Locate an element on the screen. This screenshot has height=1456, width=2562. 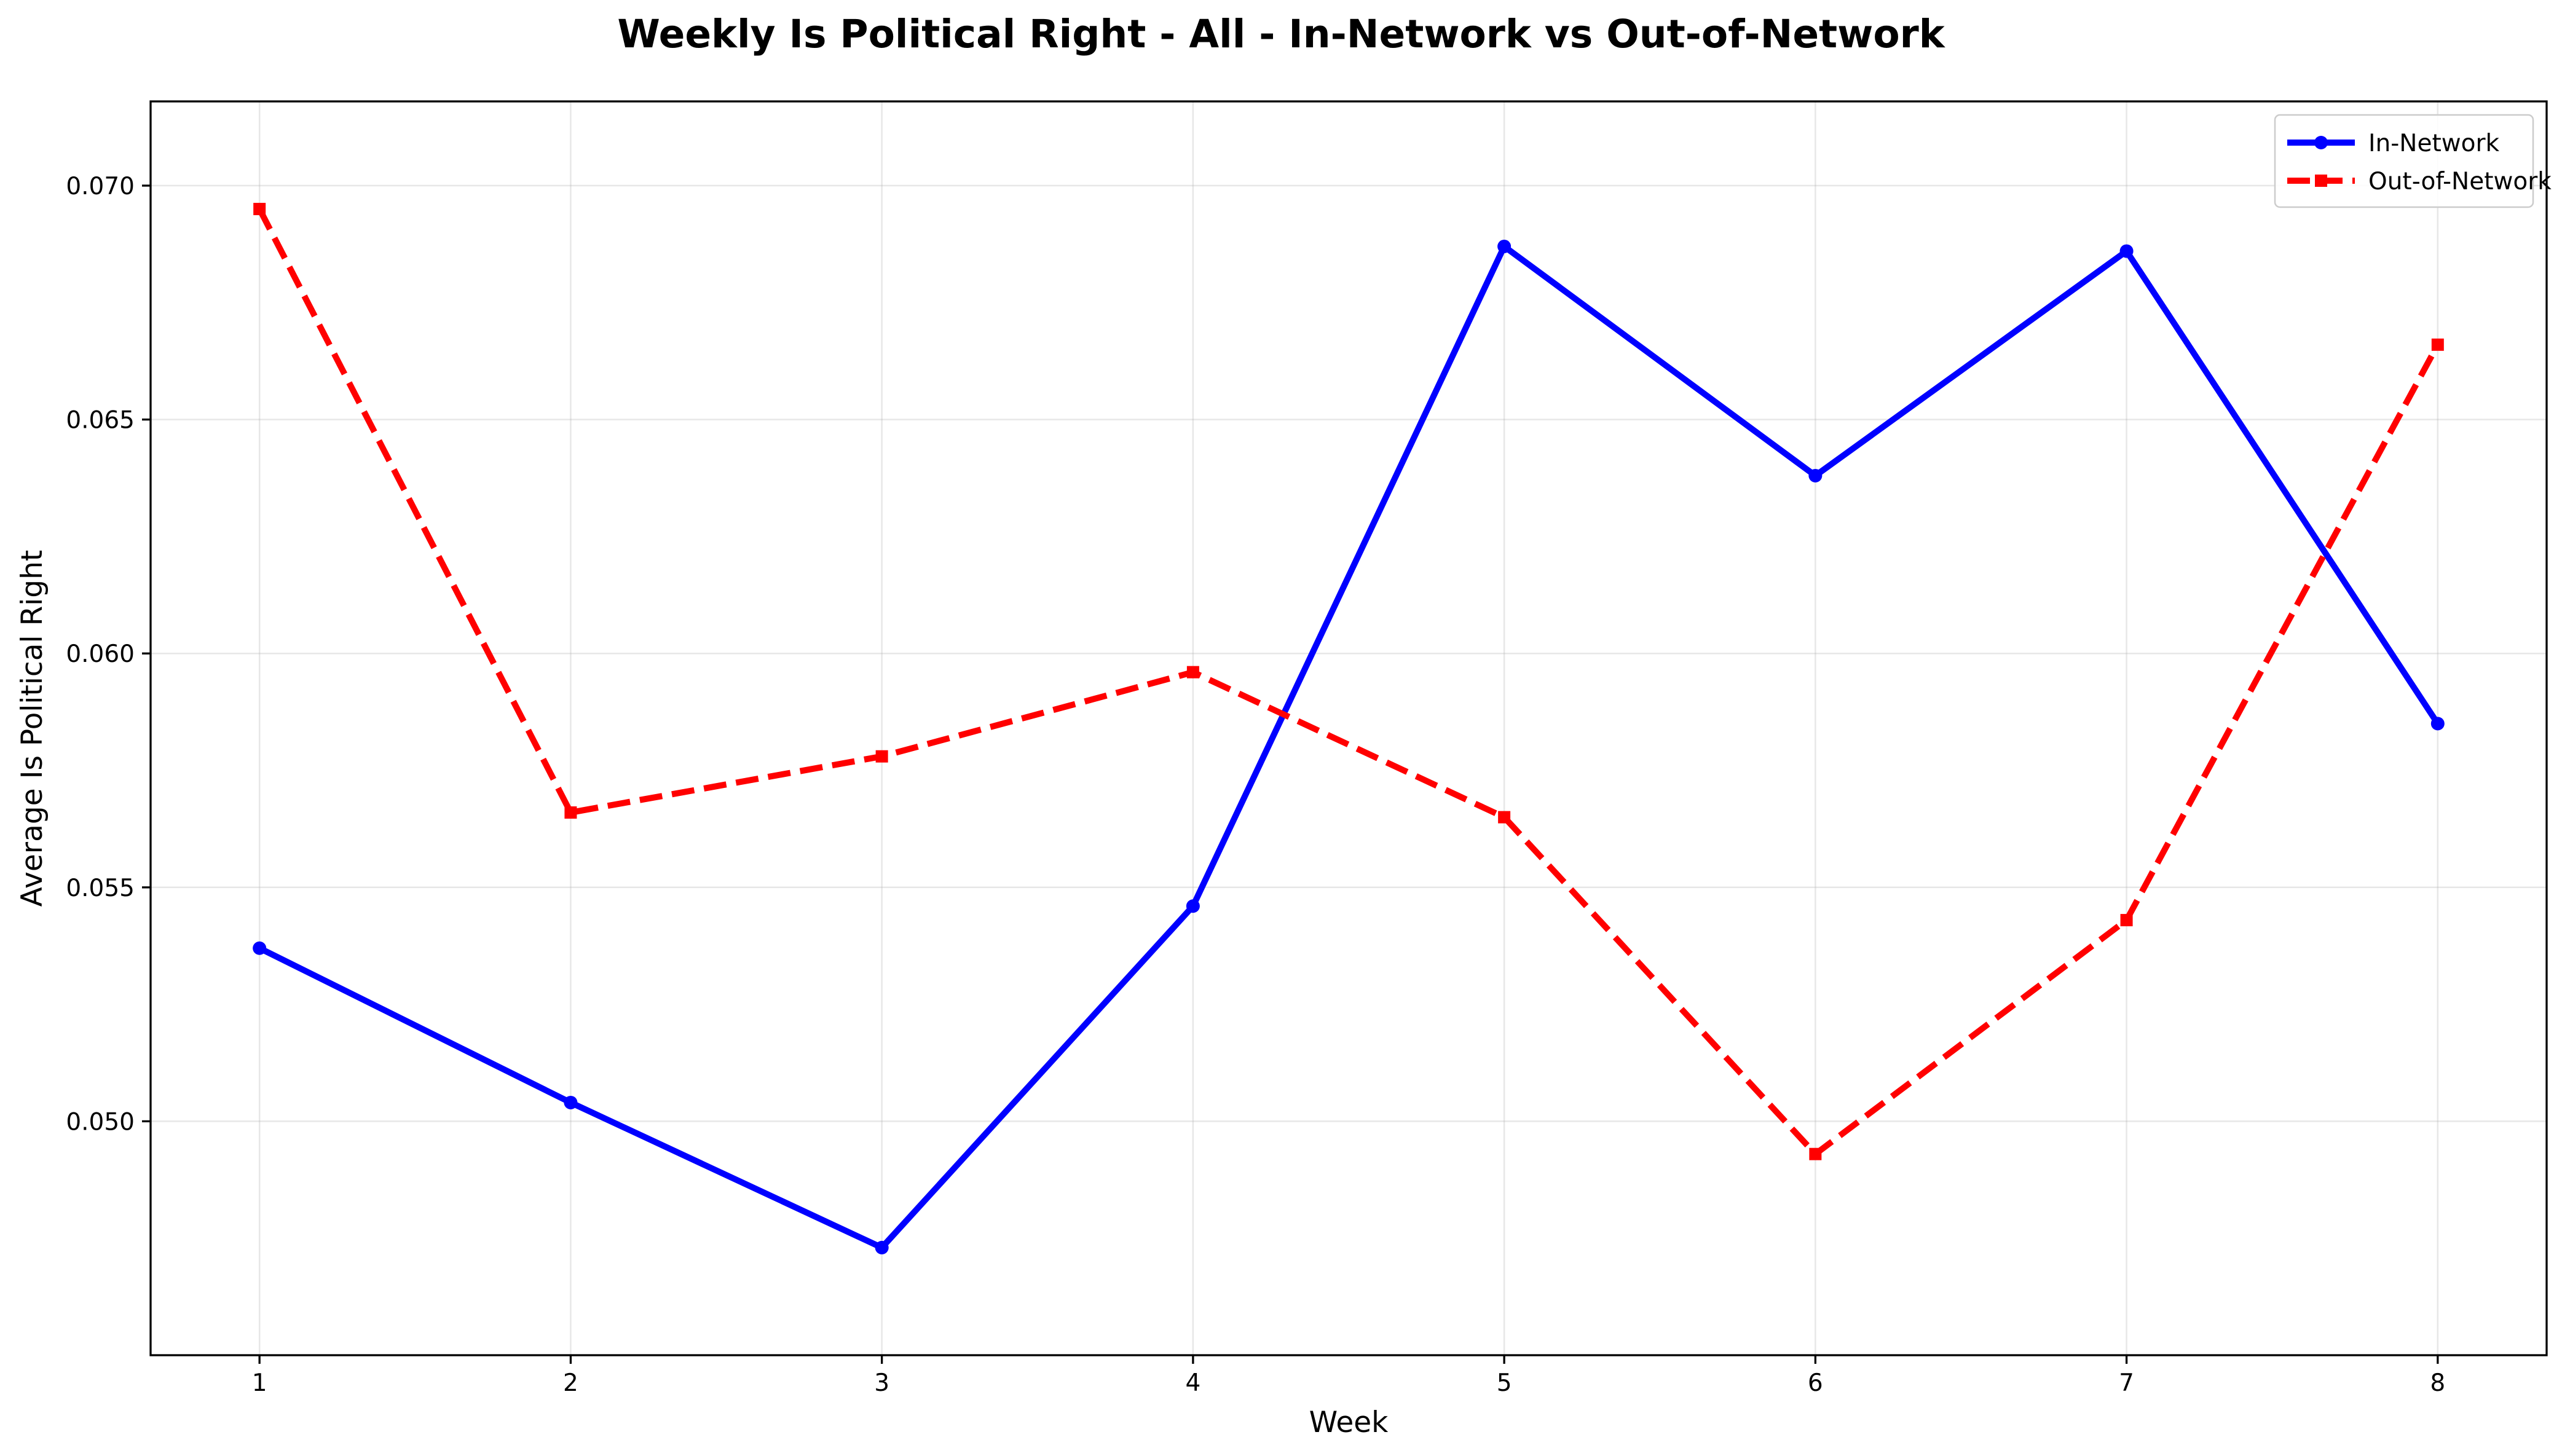
y-tick-label: 0.065 is located at coordinates (100, 421).